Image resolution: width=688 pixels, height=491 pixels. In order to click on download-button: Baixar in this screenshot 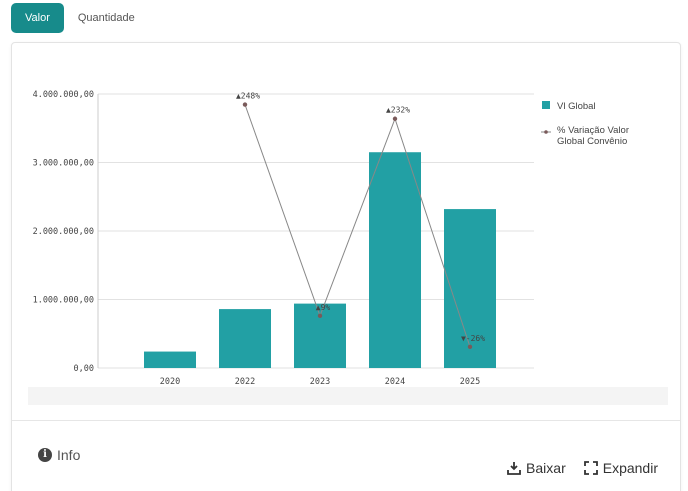, I will do `click(536, 468)`.